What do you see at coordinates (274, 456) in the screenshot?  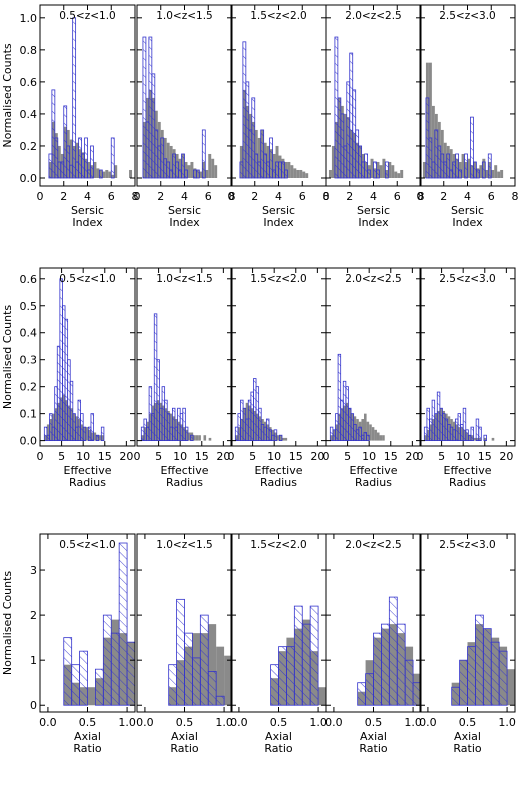 I see `x-tick-label: 10` at bounding box center [274, 456].